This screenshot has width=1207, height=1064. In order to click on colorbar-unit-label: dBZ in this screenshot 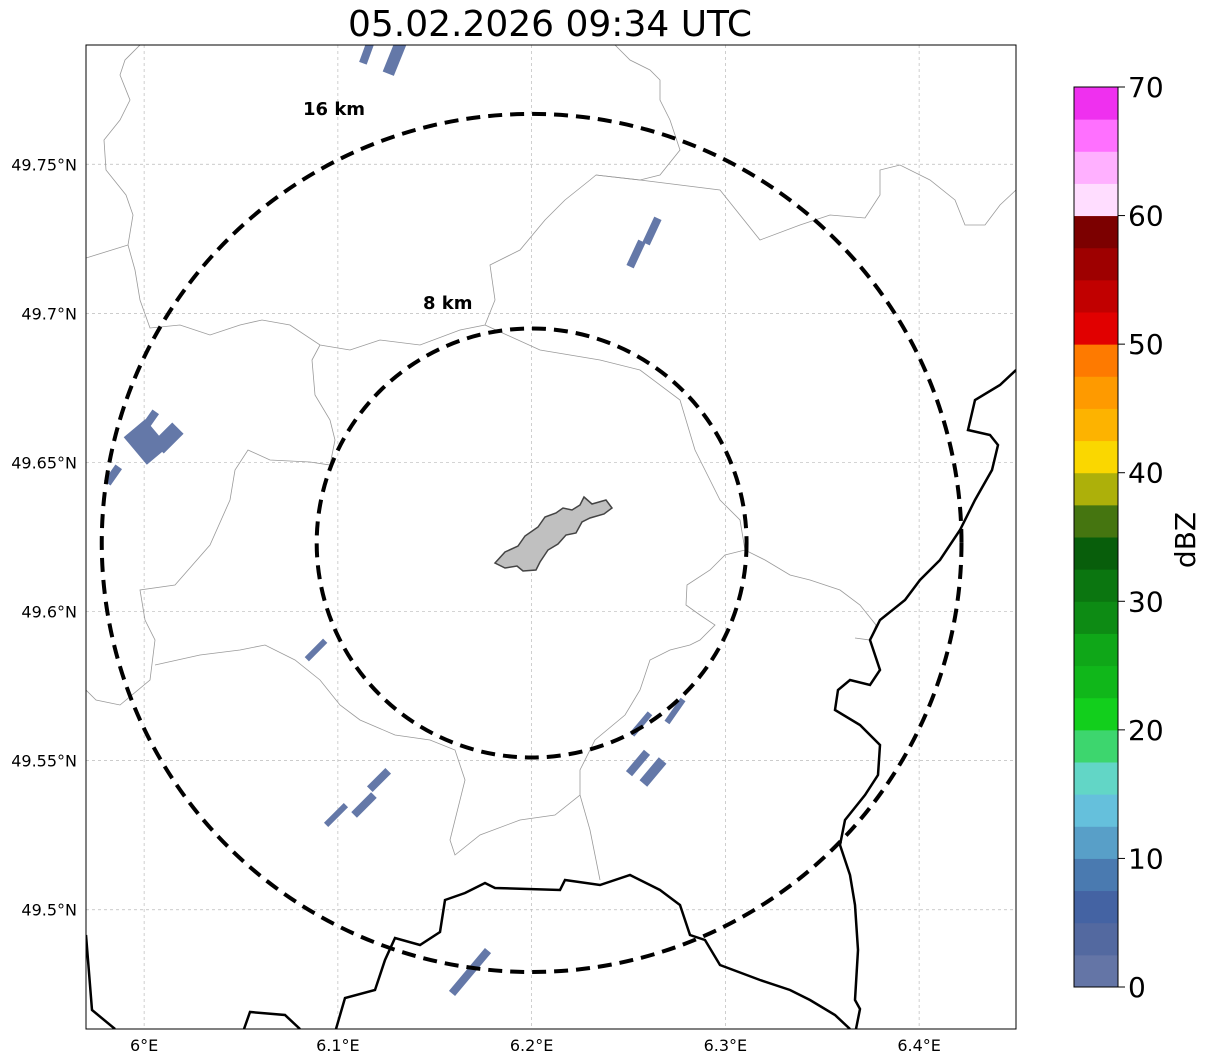, I will do `click(1185, 540)`.